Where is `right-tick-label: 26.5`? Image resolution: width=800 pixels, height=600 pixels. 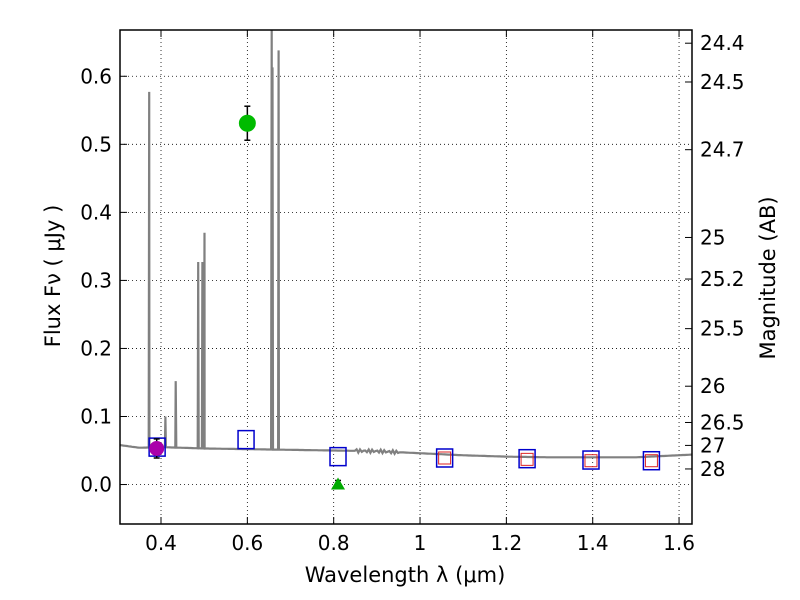 right-tick-label: 26.5 is located at coordinates (722, 422).